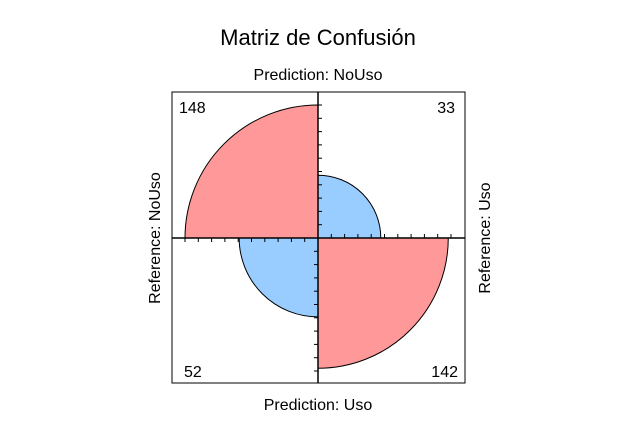 This screenshot has height=428, width=637. I want to click on wedge-top-right, so click(349, 206).